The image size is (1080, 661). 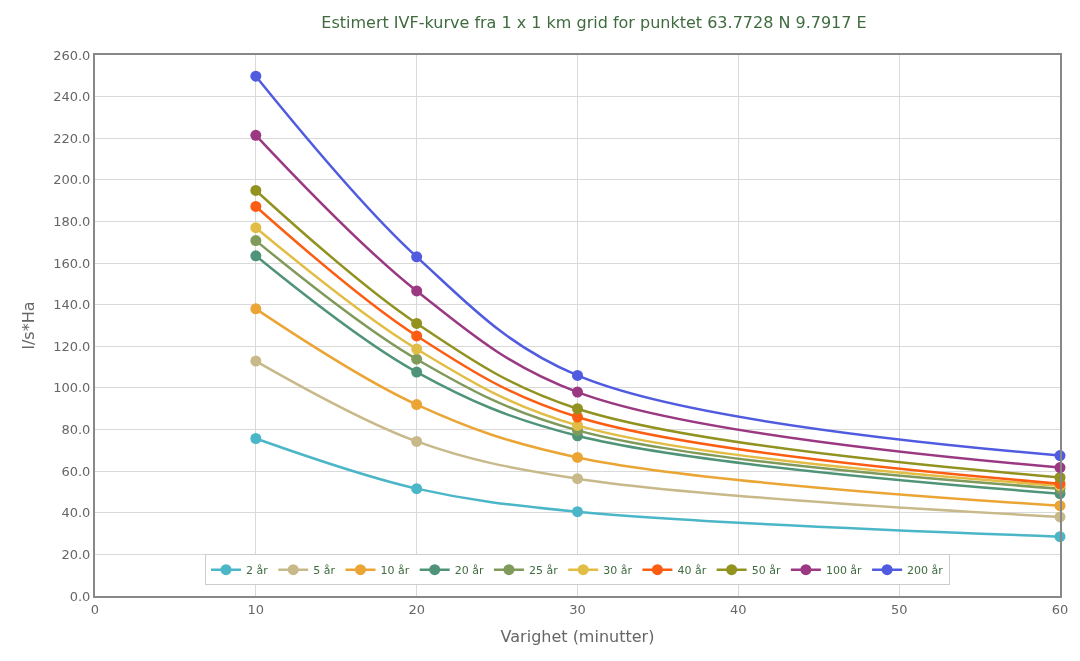 What do you see at coordinates (692, 570) in the screenshot?
I see `legend-label: 40 år` at bounding box center [692, 570].